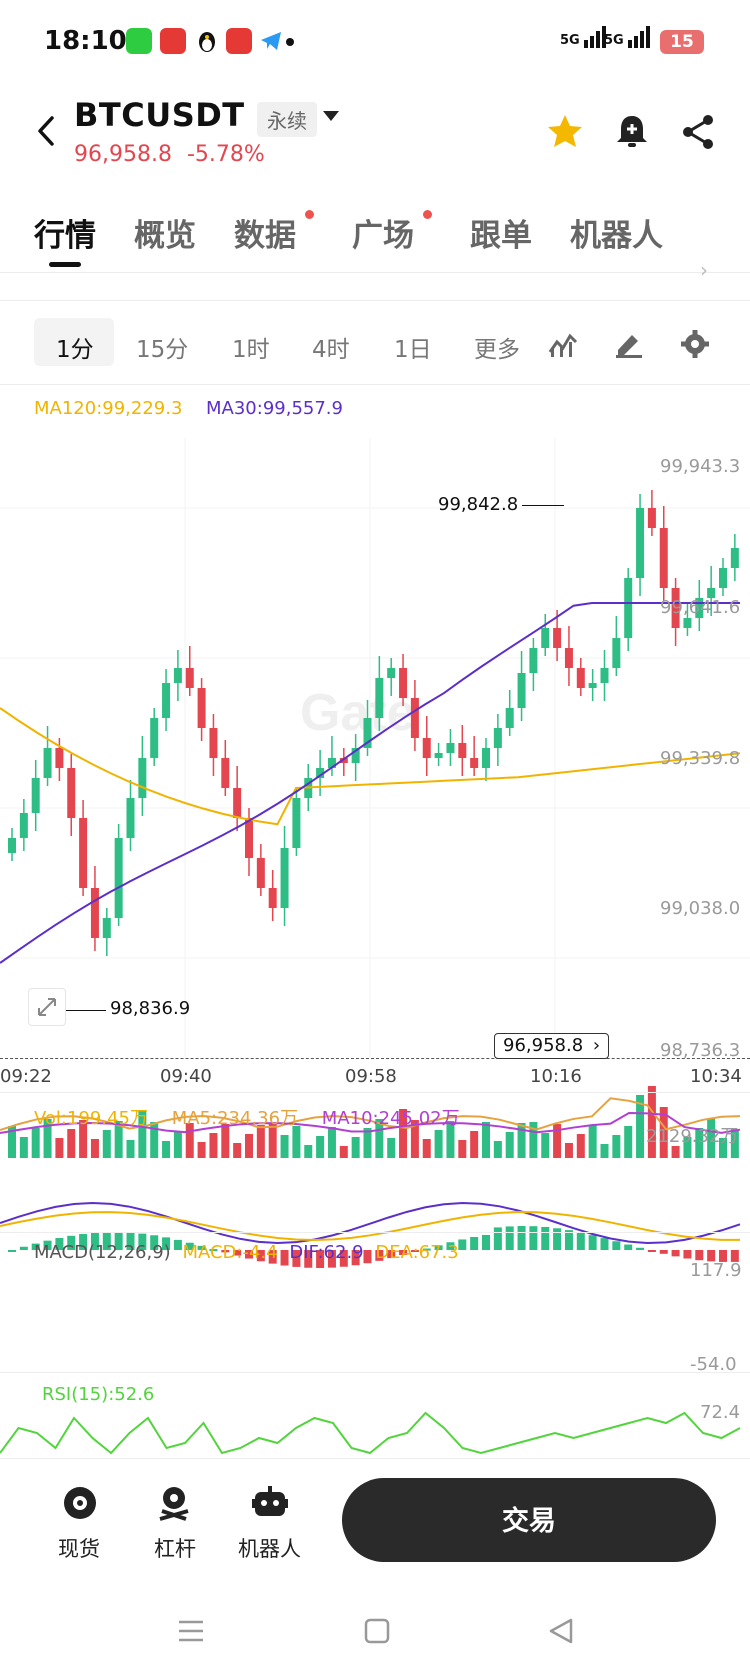 This screenshot has width=750, height=1675. I want to click on rsi-legend: RSI(15):52.6, so click(98, 1394).